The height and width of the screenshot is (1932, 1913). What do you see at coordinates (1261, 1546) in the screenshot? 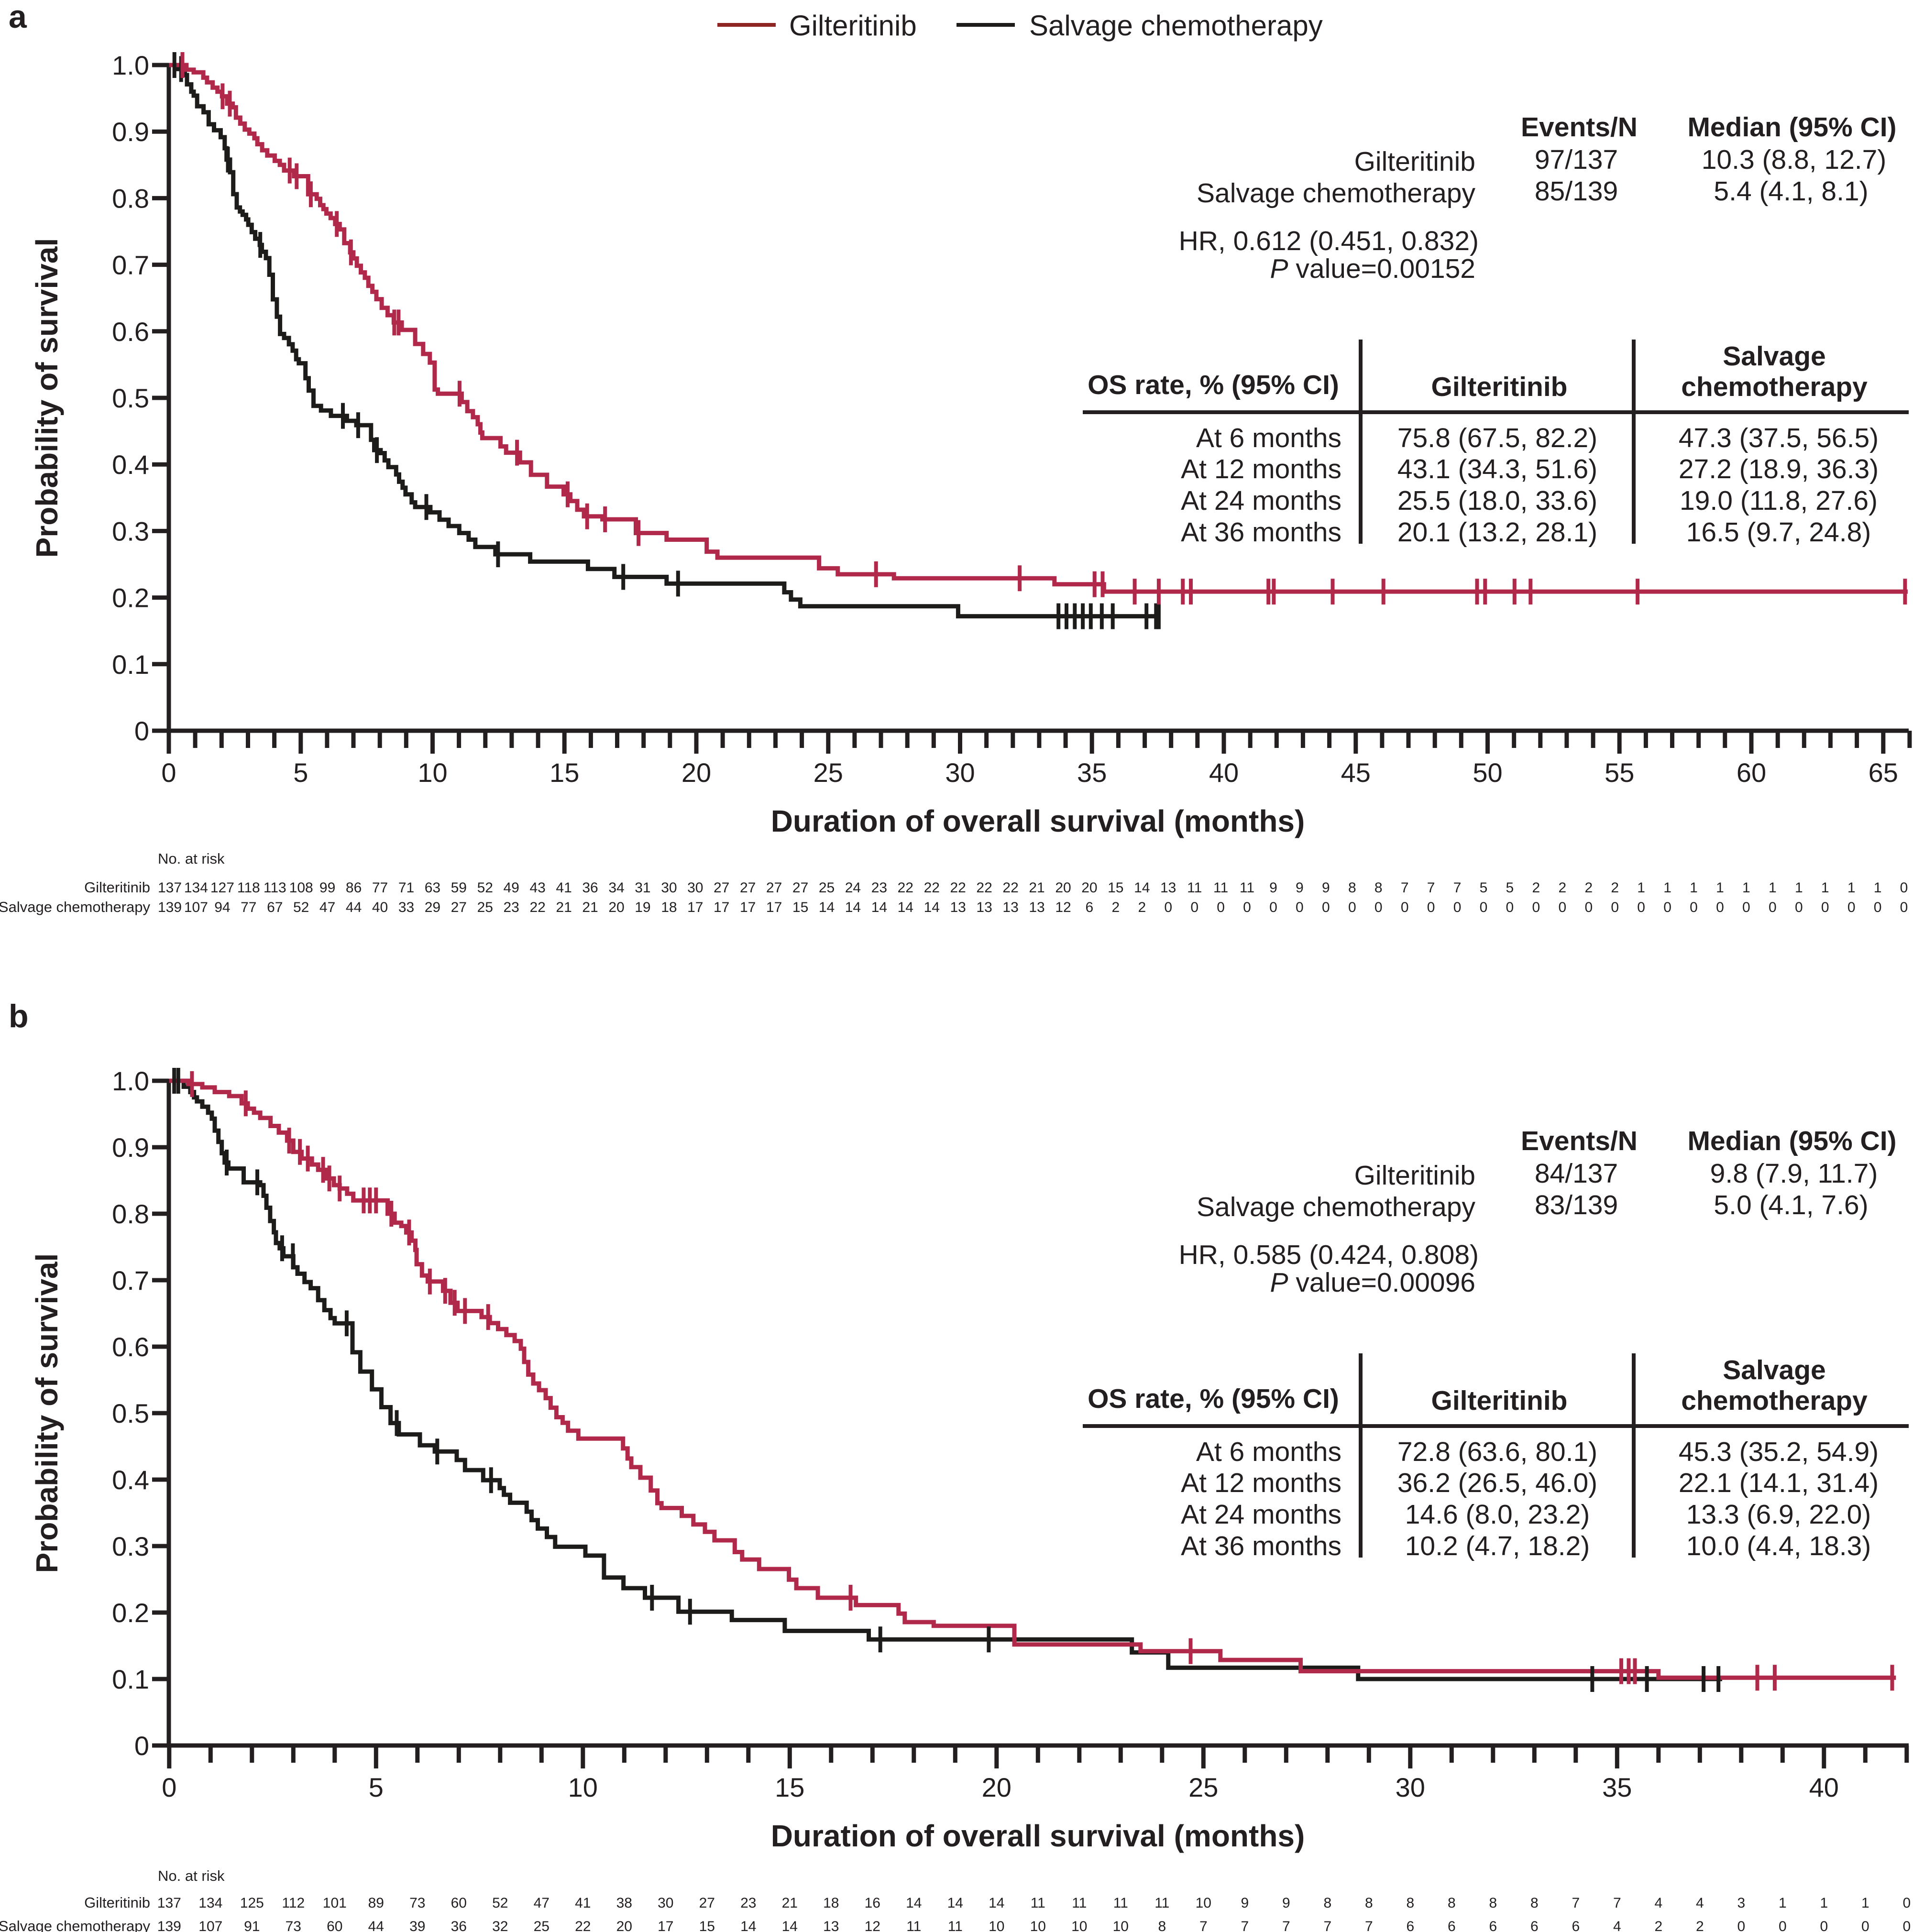
I see `svg-text: At 36 months` at bounding box center [1261, 1546].